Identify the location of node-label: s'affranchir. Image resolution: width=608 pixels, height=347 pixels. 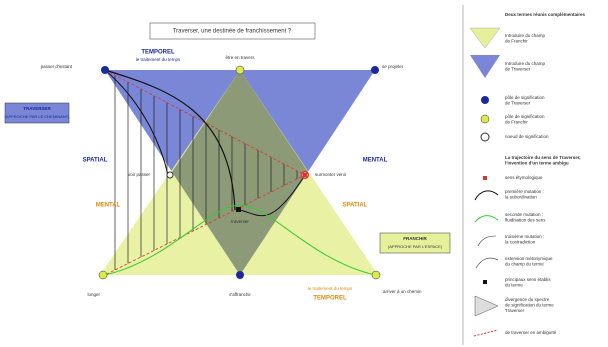
(240, 294).